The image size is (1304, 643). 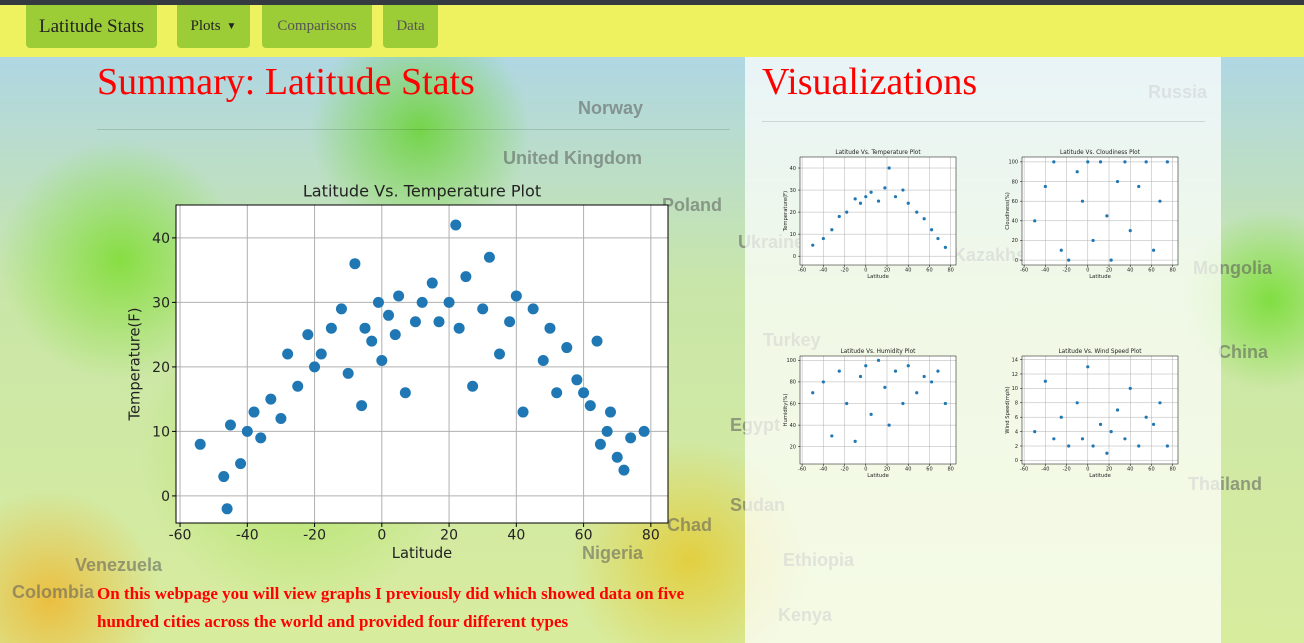 I want to click on y-tick-label: 8, so click(x=1016, y=404).